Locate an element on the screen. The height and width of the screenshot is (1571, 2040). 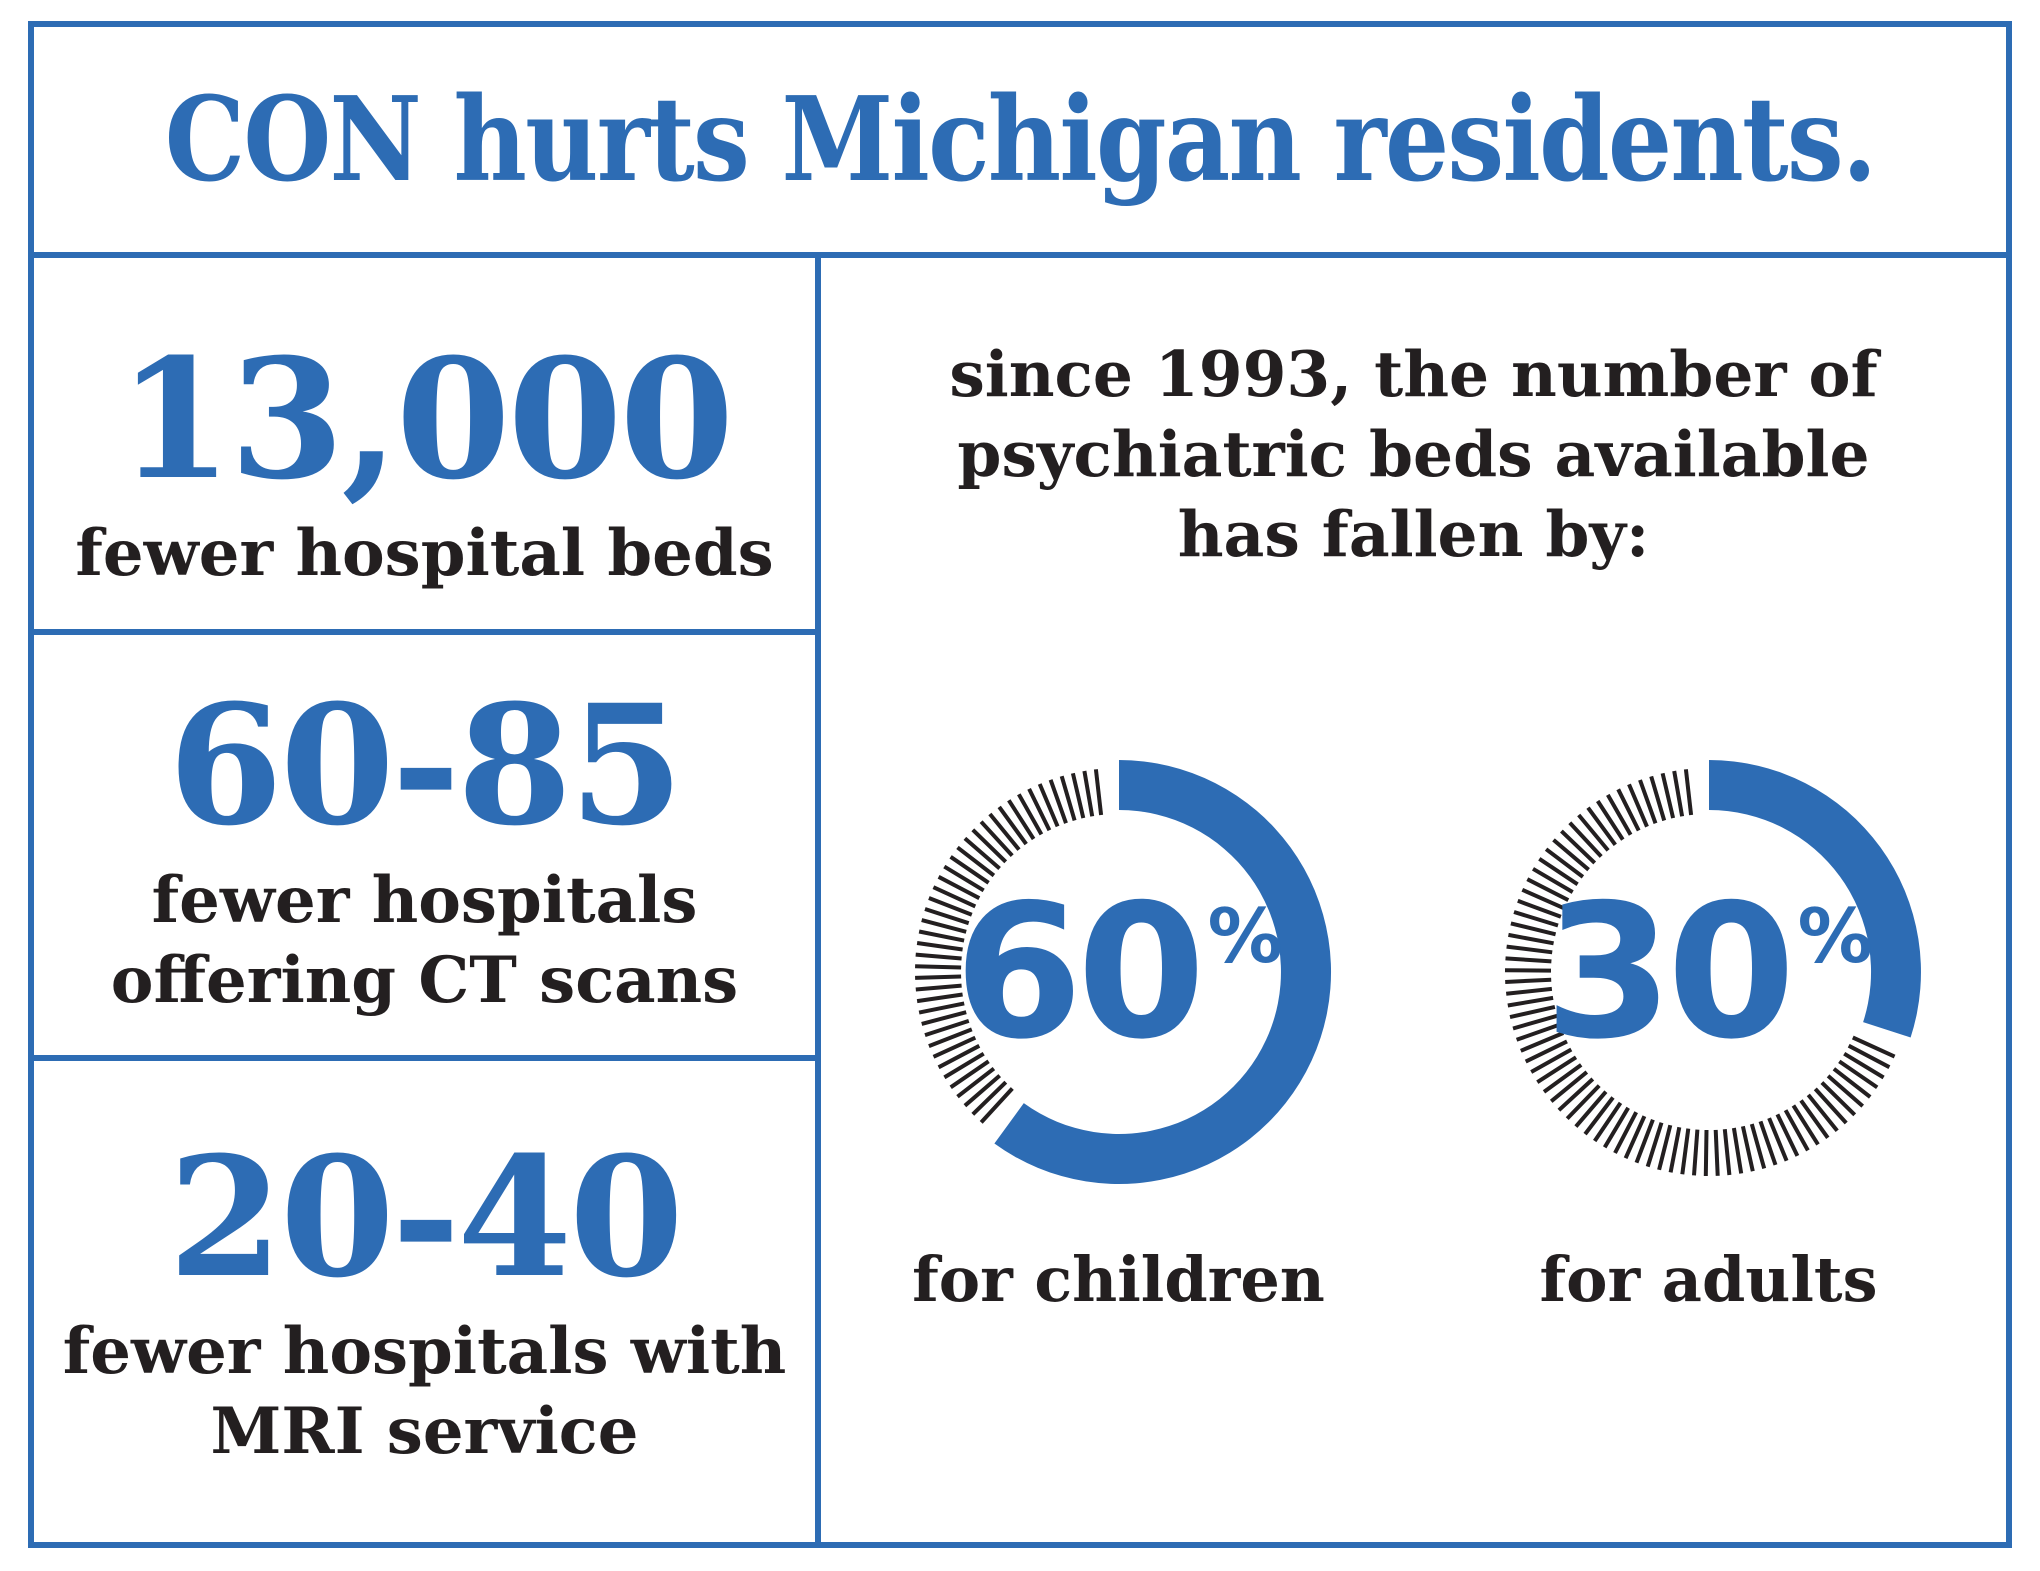
donut-ring-svg-adults is located at coordinates (1712, 968).